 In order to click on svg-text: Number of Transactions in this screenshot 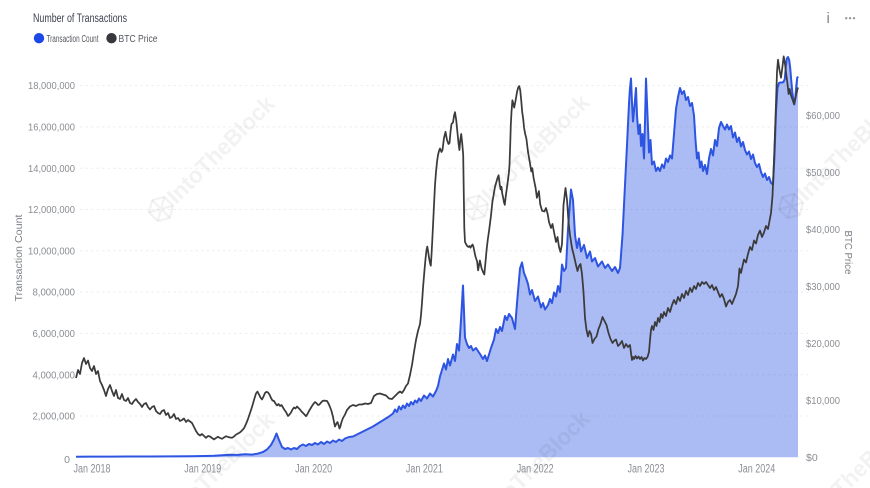, I will do `click(80, 19)`.